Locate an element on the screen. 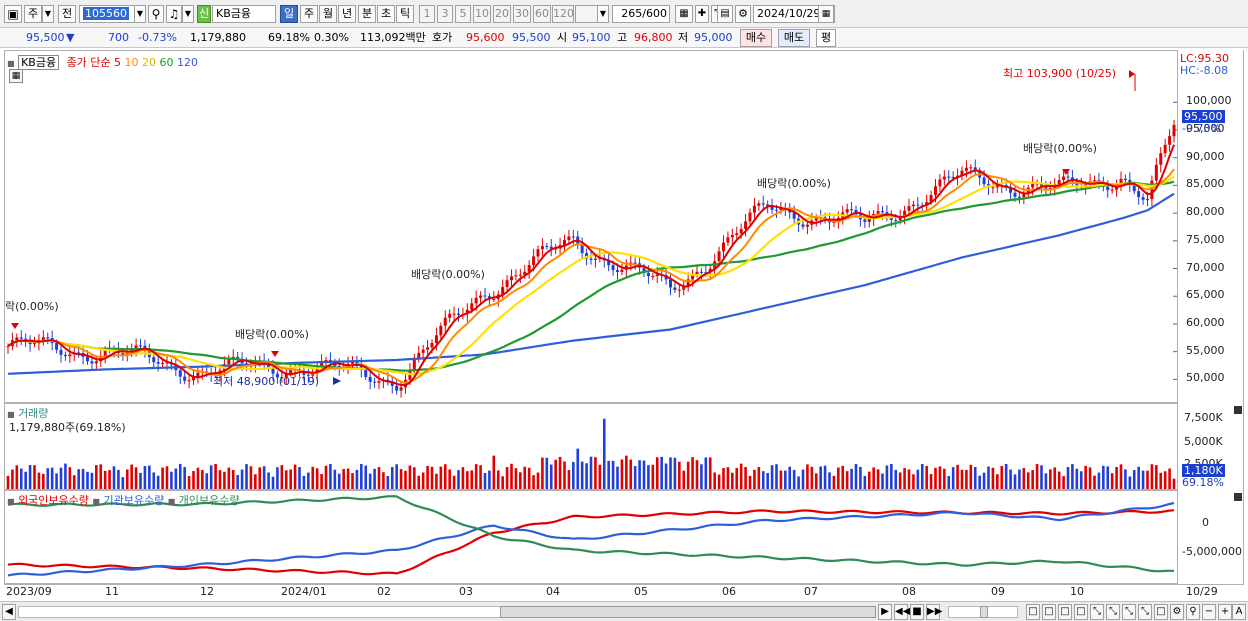 The height and width of the screenshot is (621, 1248). buy-button: 매수 is located at coordinates (756, 38).